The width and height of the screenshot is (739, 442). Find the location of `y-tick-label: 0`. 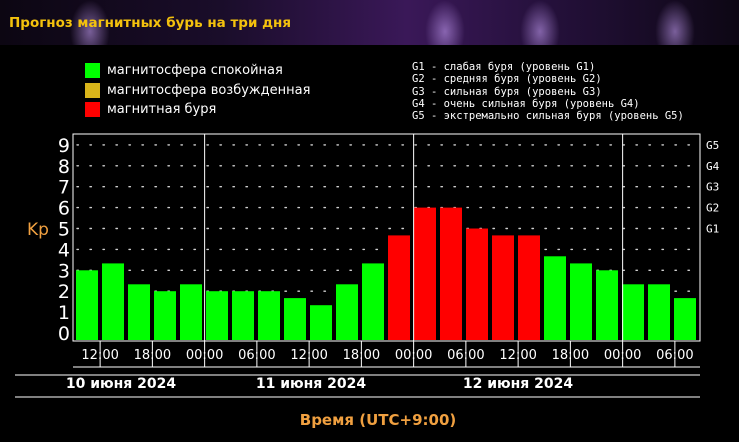

y-tick-label: 0 is located at coordinates (64, 334).